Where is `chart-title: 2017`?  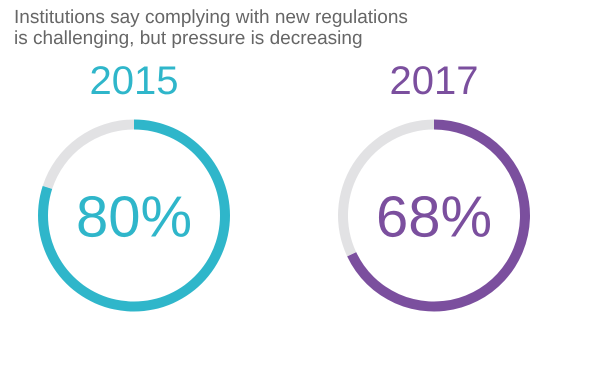
chart-title: 2017 is located at coordinates (434, 81).